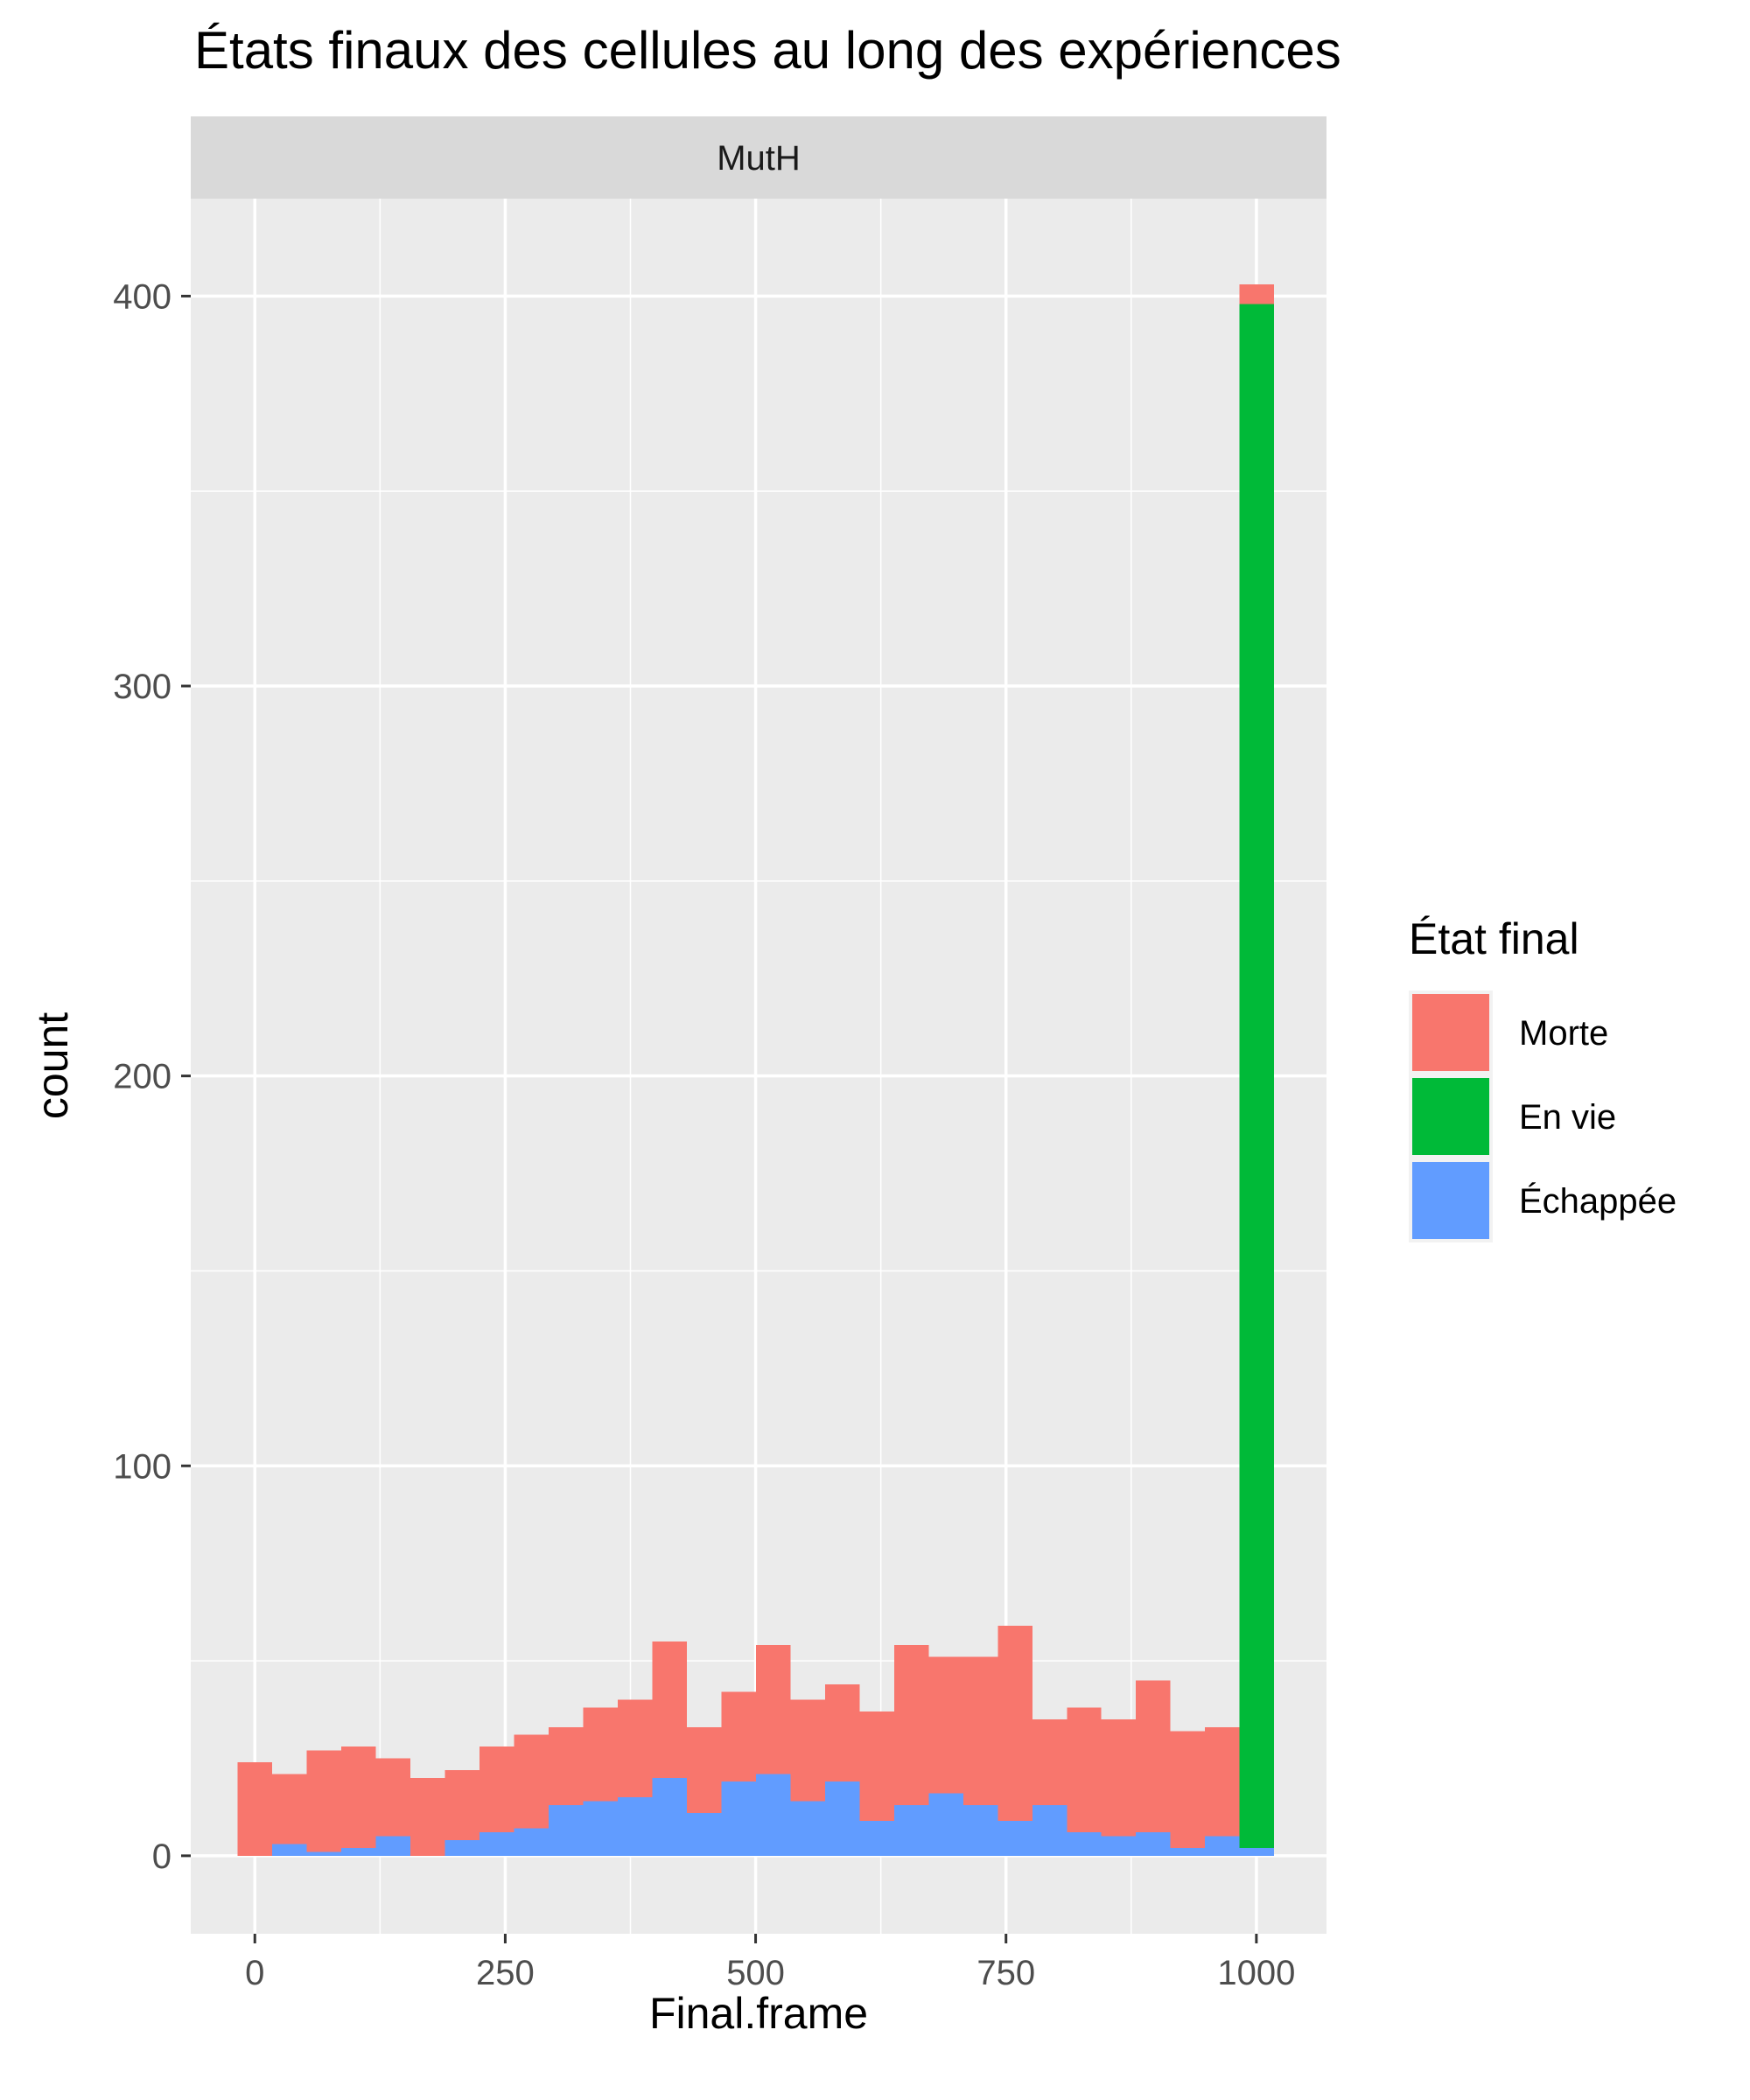 The image size is (1750, 2100). What do you see at coordinates (1256, 1973) in the screenshot?
I see `x-tick-label: 1000` at bounding box center [1256, 1973].